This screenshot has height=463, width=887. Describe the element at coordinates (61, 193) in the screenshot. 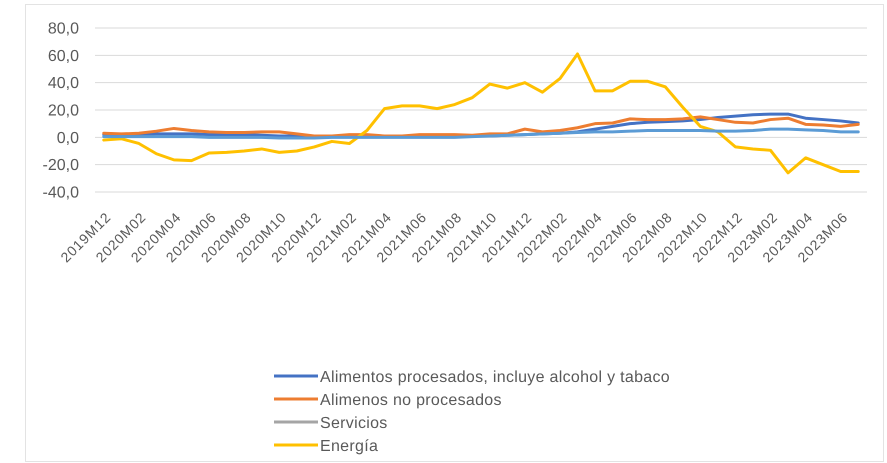

I see `y-tick-label: -40,0` at that location.